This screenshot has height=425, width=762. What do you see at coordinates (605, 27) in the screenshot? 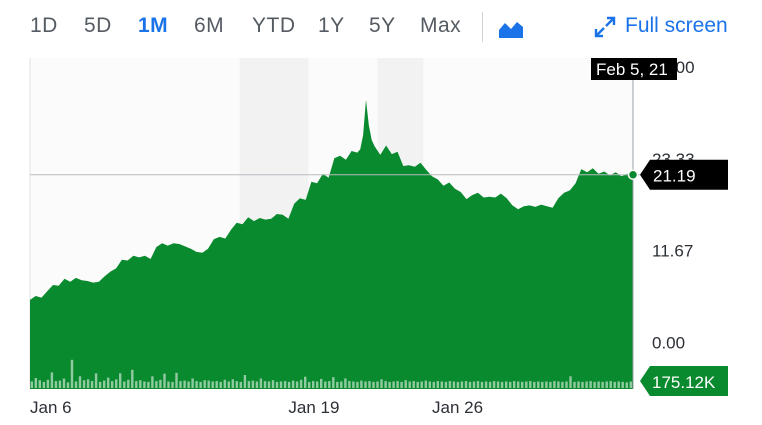
I see `expand-arrows-icon` at bounding box center [605, 27].